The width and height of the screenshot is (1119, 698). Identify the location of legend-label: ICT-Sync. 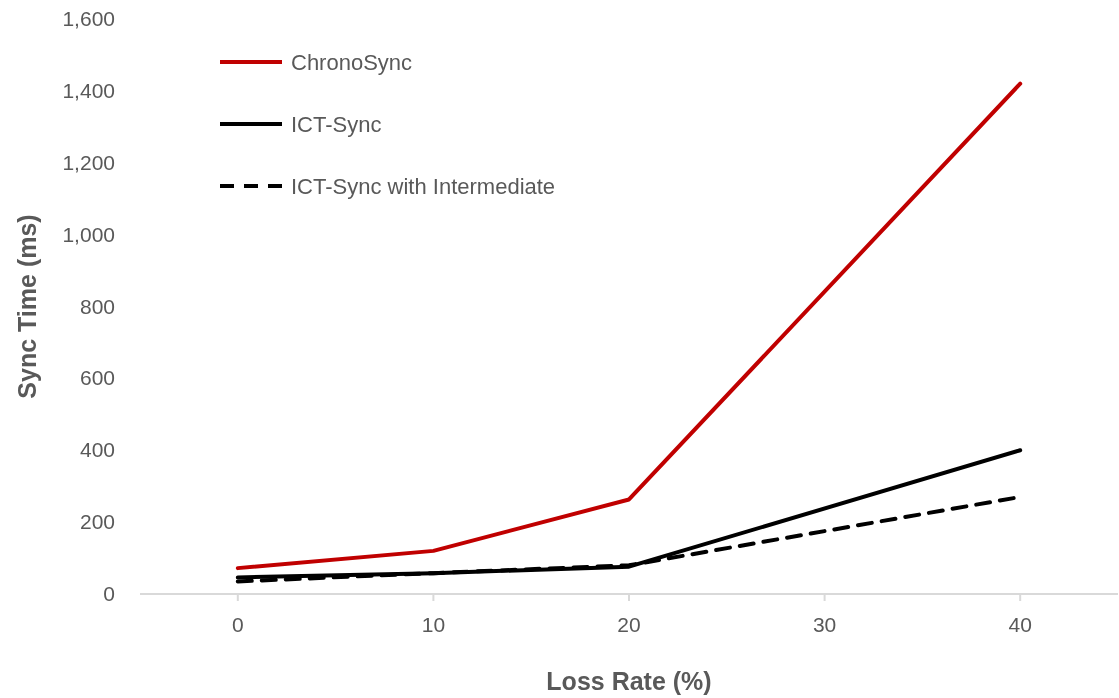
(336, 124).